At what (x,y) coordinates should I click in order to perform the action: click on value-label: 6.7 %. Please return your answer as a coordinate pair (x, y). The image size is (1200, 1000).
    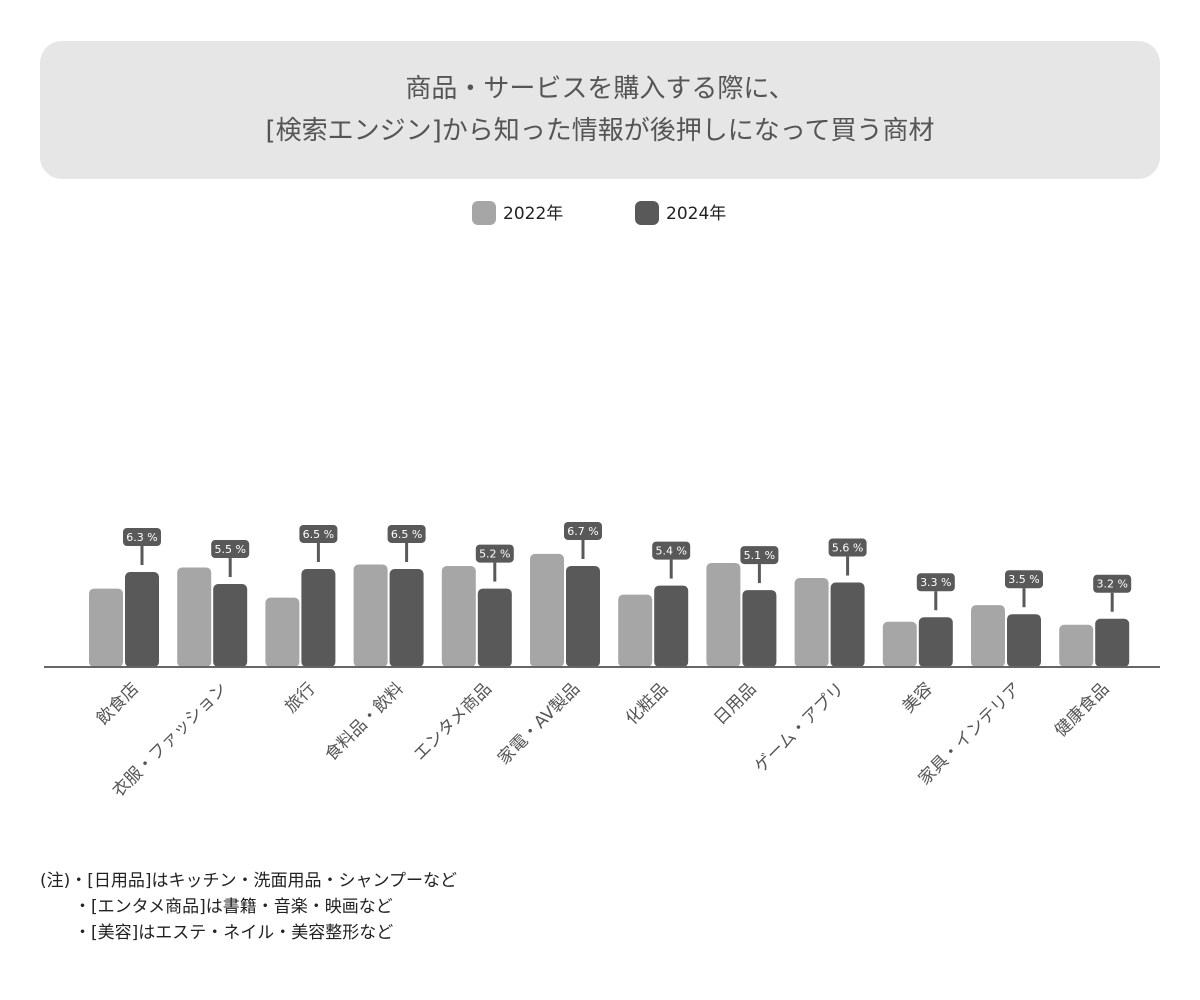
    Looking at the image, I should click on (582, 531).